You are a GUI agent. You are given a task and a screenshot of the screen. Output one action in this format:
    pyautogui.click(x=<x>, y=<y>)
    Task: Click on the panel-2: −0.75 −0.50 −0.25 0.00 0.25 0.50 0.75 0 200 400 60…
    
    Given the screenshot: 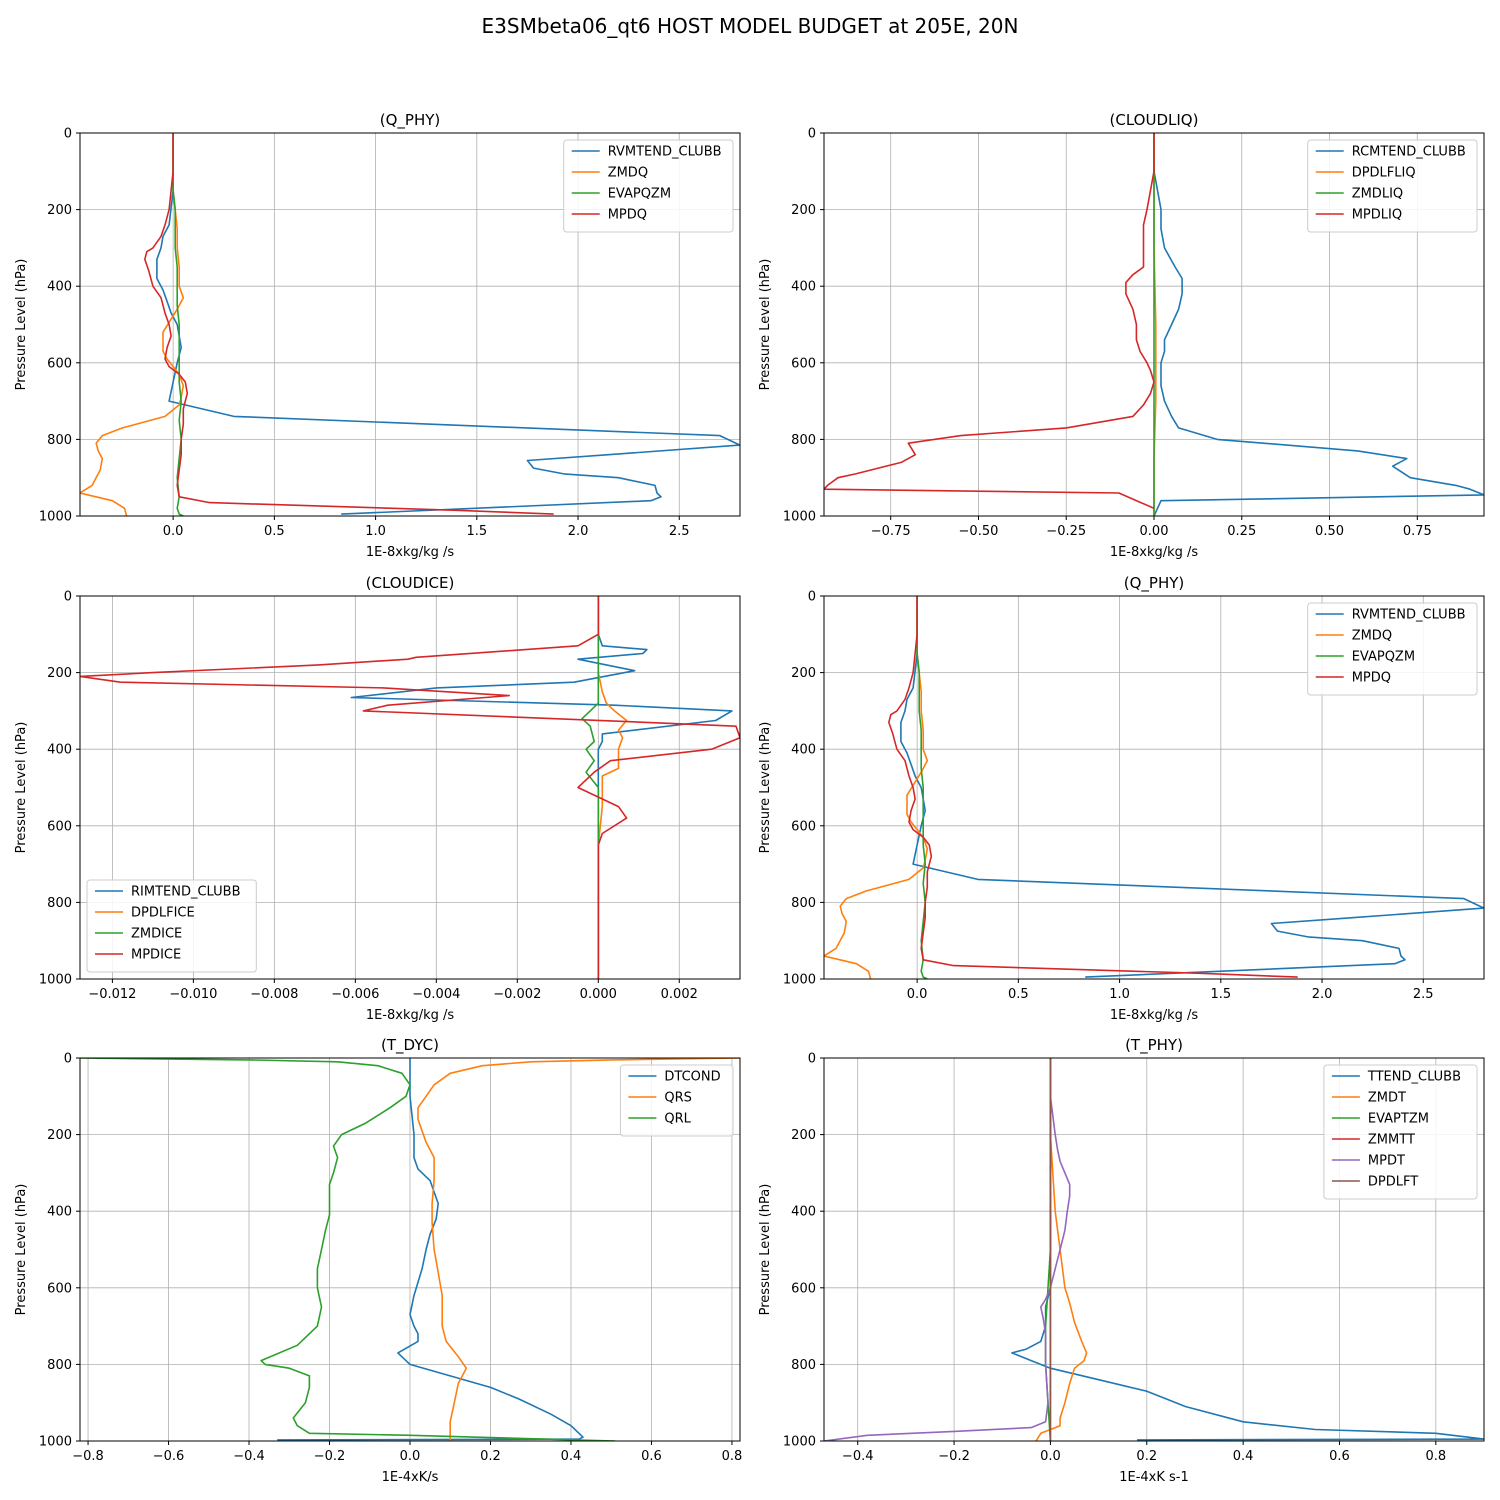 What is the action you would take?
    pyautogui.click(x=1121, y=335)
    